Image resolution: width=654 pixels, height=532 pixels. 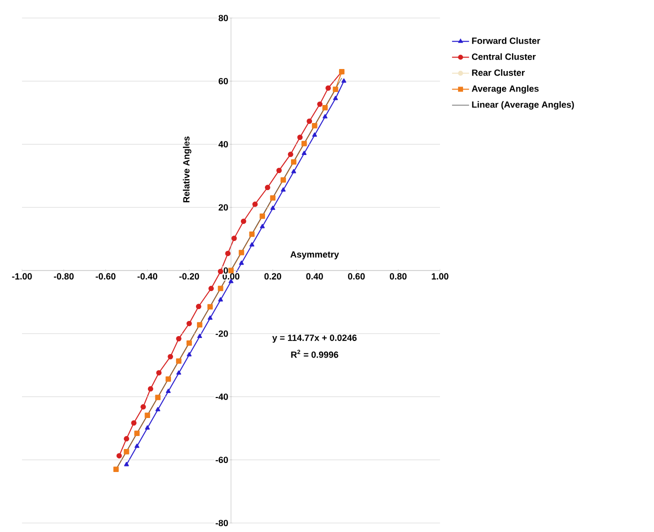 I want to click on x-tick-label: 1.00, so click(x=440, y=276).